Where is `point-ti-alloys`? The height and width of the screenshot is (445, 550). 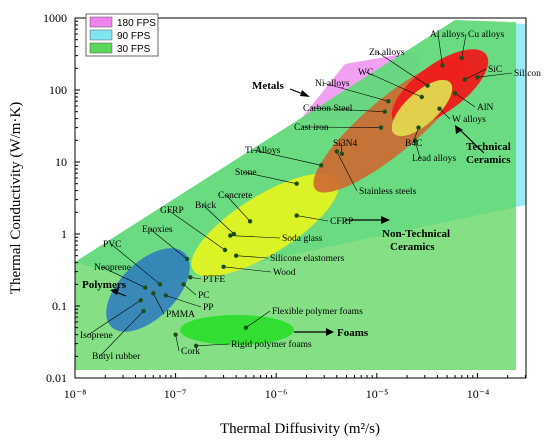
point-ti-alloys is located at coordinates (321, 165).